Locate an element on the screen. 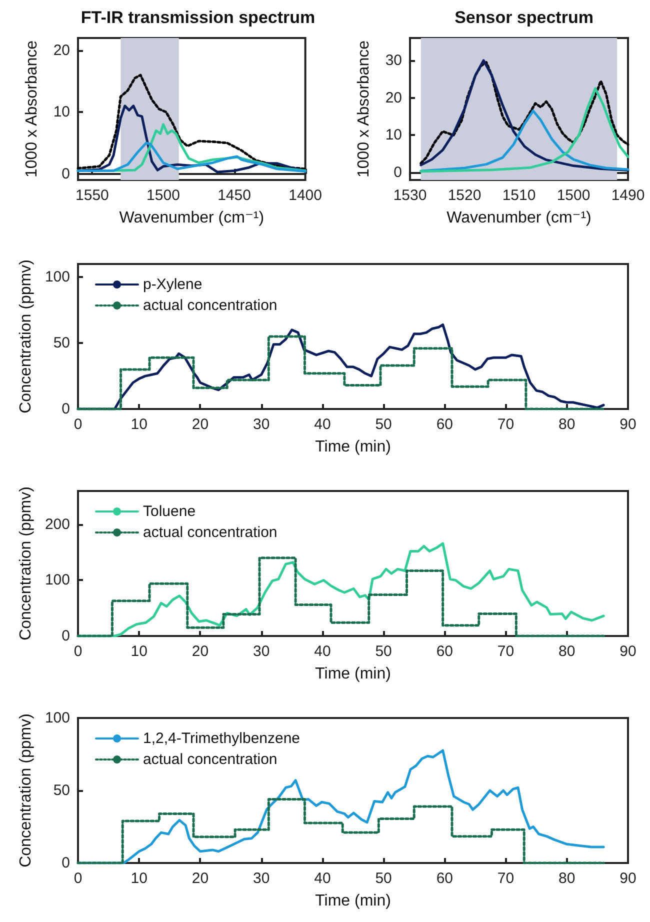 The image size is (650, 922). chart-title: FT-IR transmission spectrum is located at coordinates (198, 17).